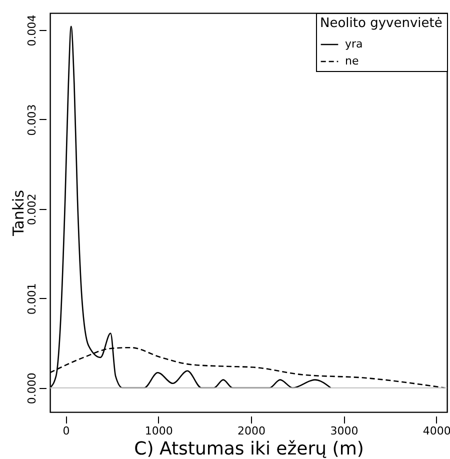 The width and height of the screenshot is (450, 459). Describe the element at coordinates (249, 448) in the screenshot. I see `x-axis-title: C) Atstumas iki ežerų (m)` at that location.